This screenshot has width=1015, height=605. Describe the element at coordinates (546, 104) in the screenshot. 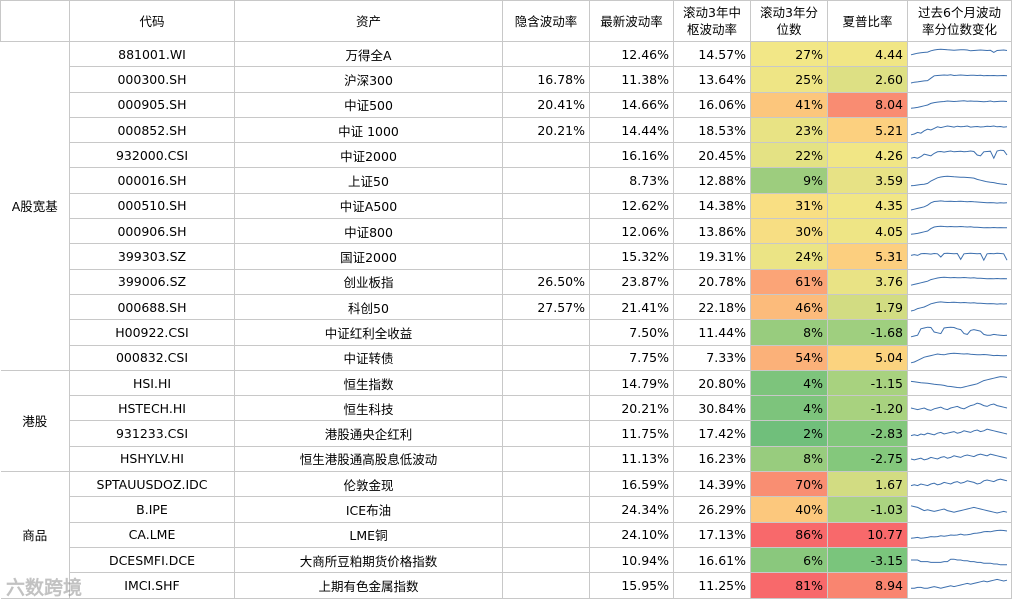

I see `cell-implied-vol: 20.41%` at that location.